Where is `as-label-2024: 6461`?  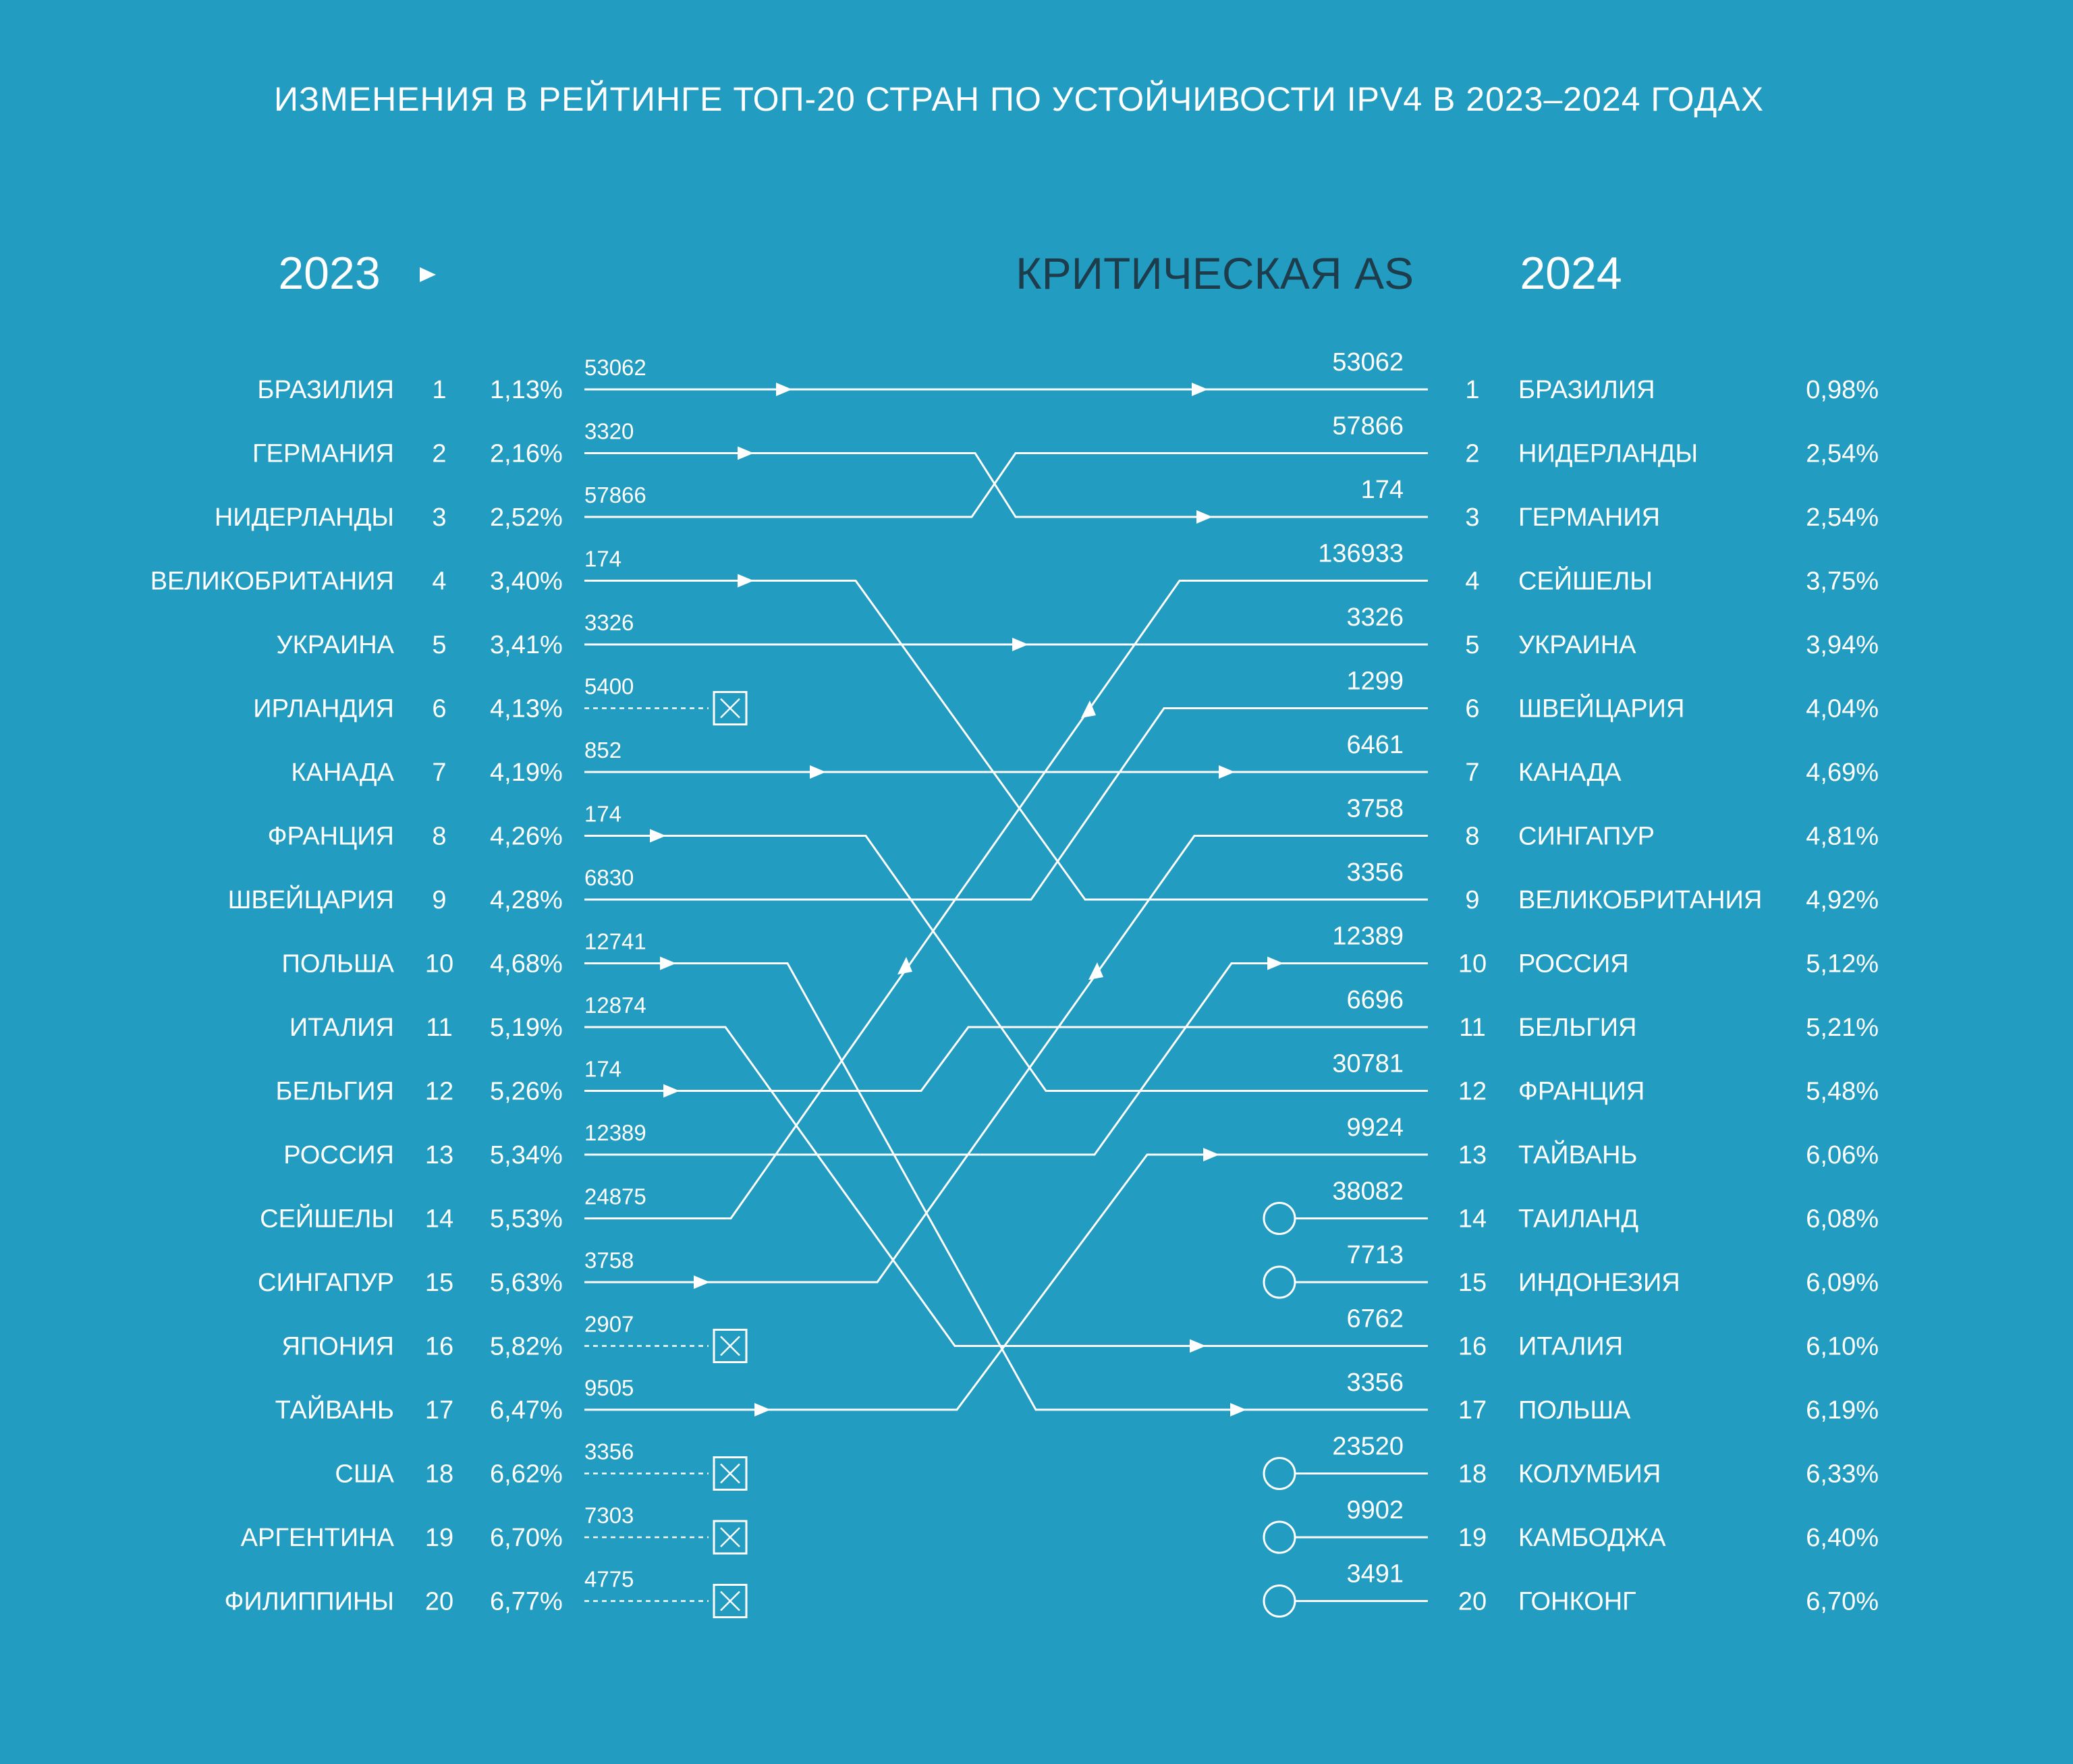
as-label-2024: 6461 is located at coordinates (1375, 745).